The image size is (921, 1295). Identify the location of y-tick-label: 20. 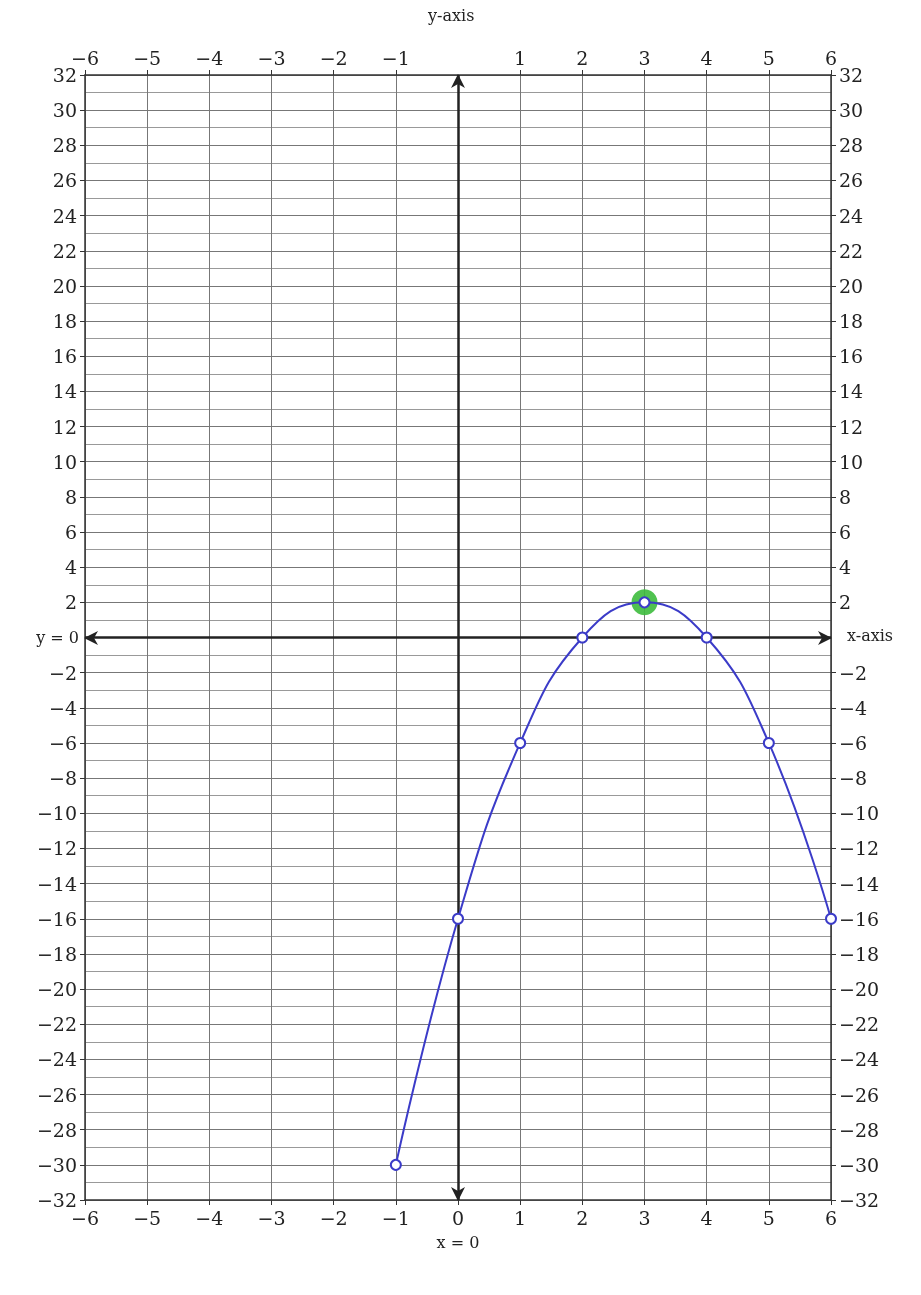
(64, 285).